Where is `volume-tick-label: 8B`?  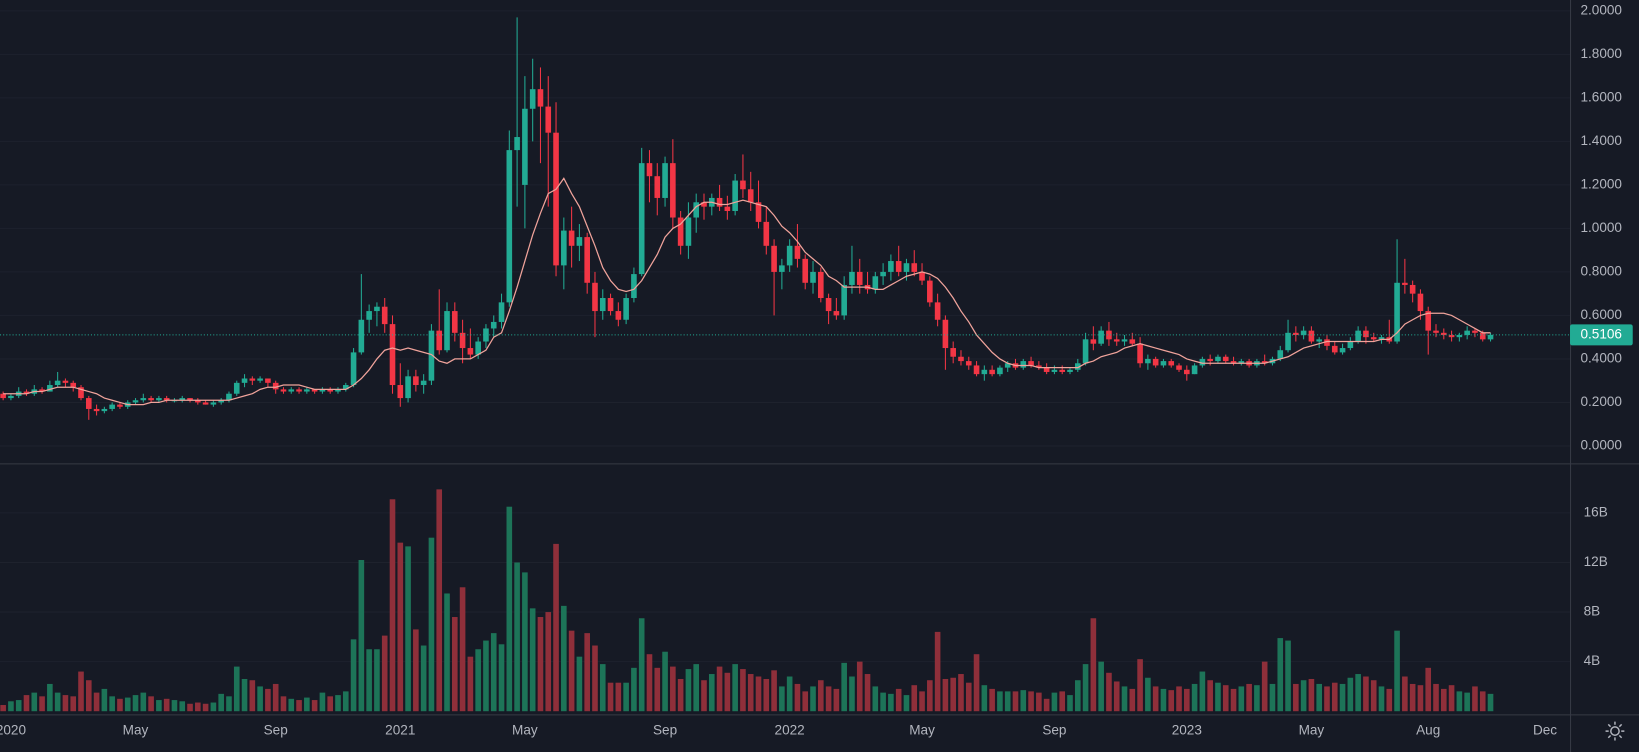
volume-tick-label: 8B is located at coordinates (1592, 611).